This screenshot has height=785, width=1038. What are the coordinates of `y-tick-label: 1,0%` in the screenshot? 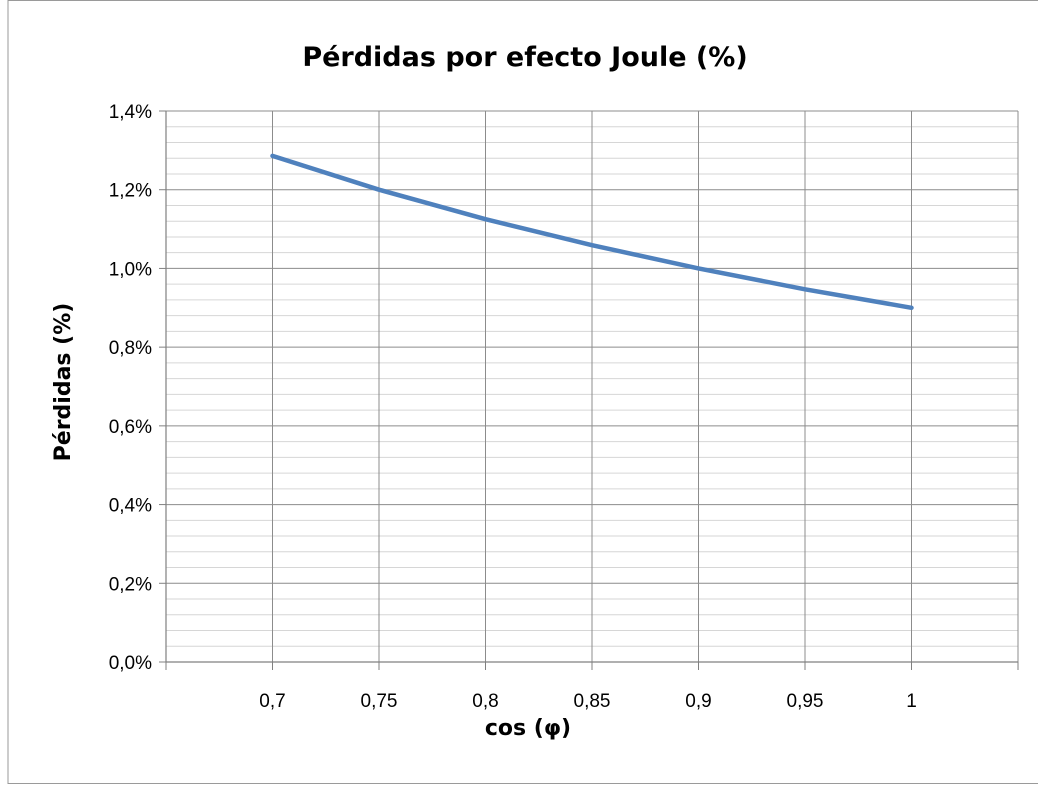 It's located at (130, 269).